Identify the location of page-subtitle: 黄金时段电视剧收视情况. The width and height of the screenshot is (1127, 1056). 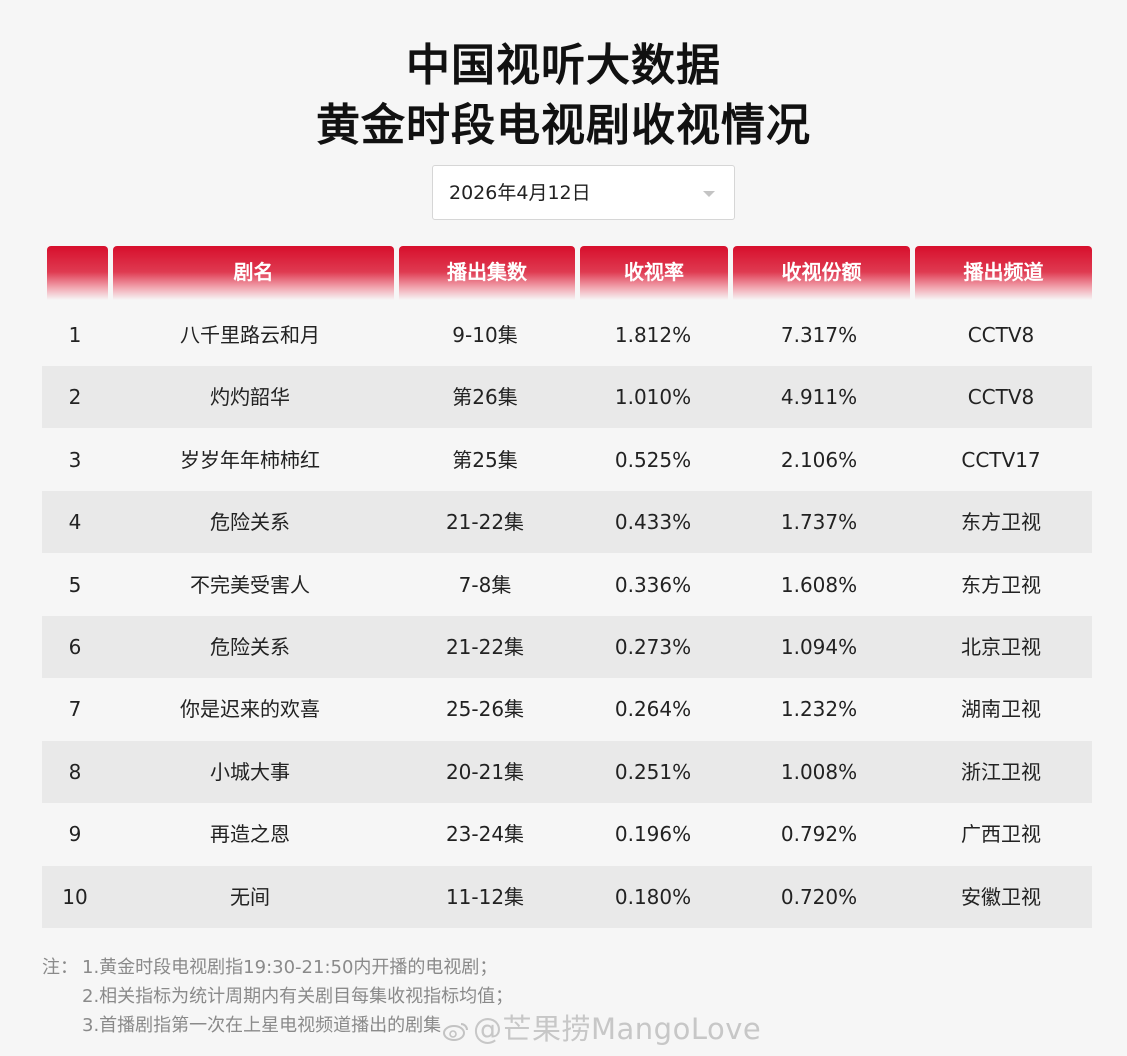
(563, 125).